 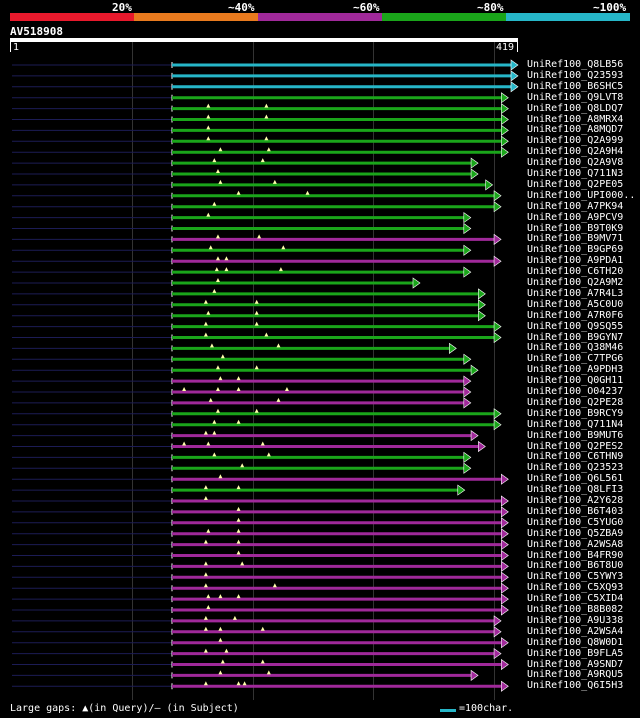 What do you see at coordinates (575, 500) in the screenshot?
I see `hit-label: UniRef100_A2Y628` at bounding box center [575, 500].